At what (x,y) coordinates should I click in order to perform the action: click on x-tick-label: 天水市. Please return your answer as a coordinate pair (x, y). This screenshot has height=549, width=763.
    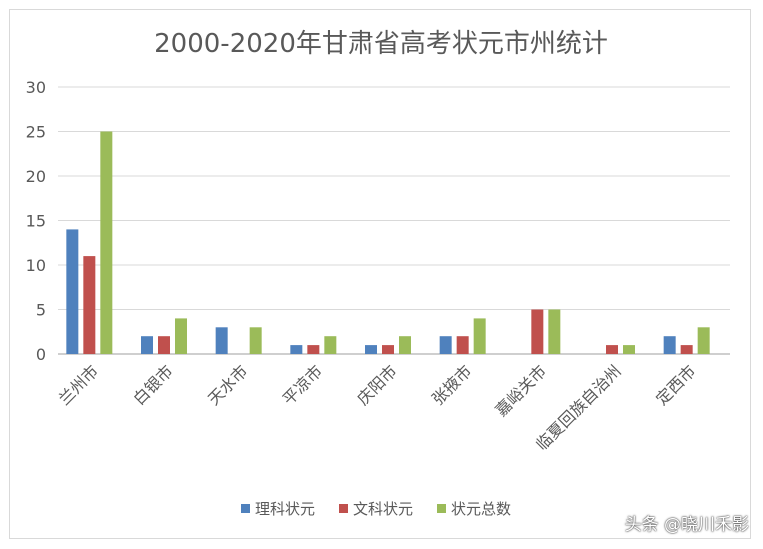
    Looking at the image, I should click on (227, 384).